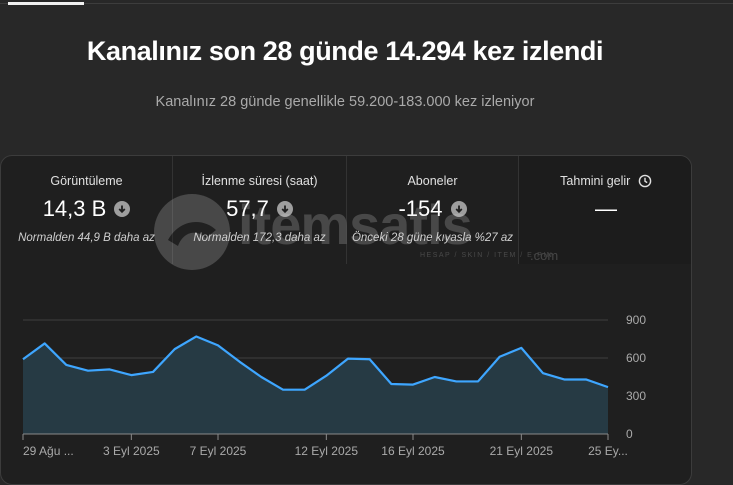  Describe the element at coordinates (259, 238) in the screenshot. I see `metric-note: Normalden 172,3 daha az` at that location.